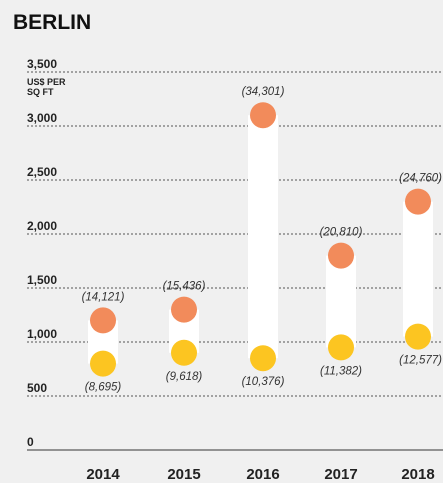 The image size is (443, 483). I want to click on y-tick-label: 2,500, so click(42, 172).